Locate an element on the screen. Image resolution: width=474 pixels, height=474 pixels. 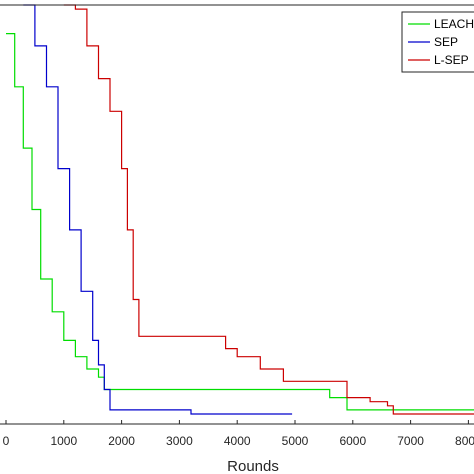
legend-label-l-sep: L-SEP is located at coordinates (451, 60).